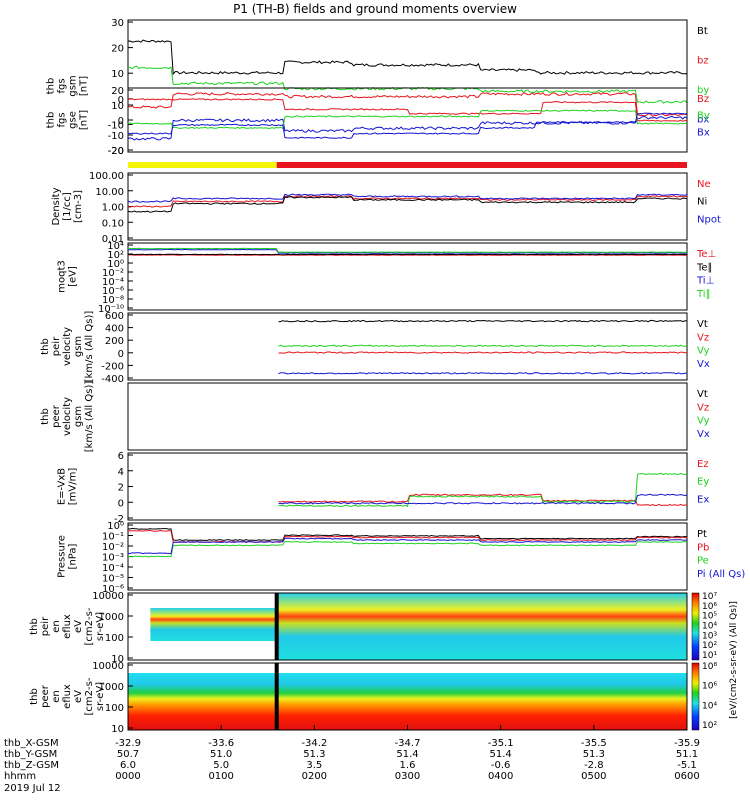 This screenshot has height=800, width=750. I want to click on panel-pressure, so click(407, 556).